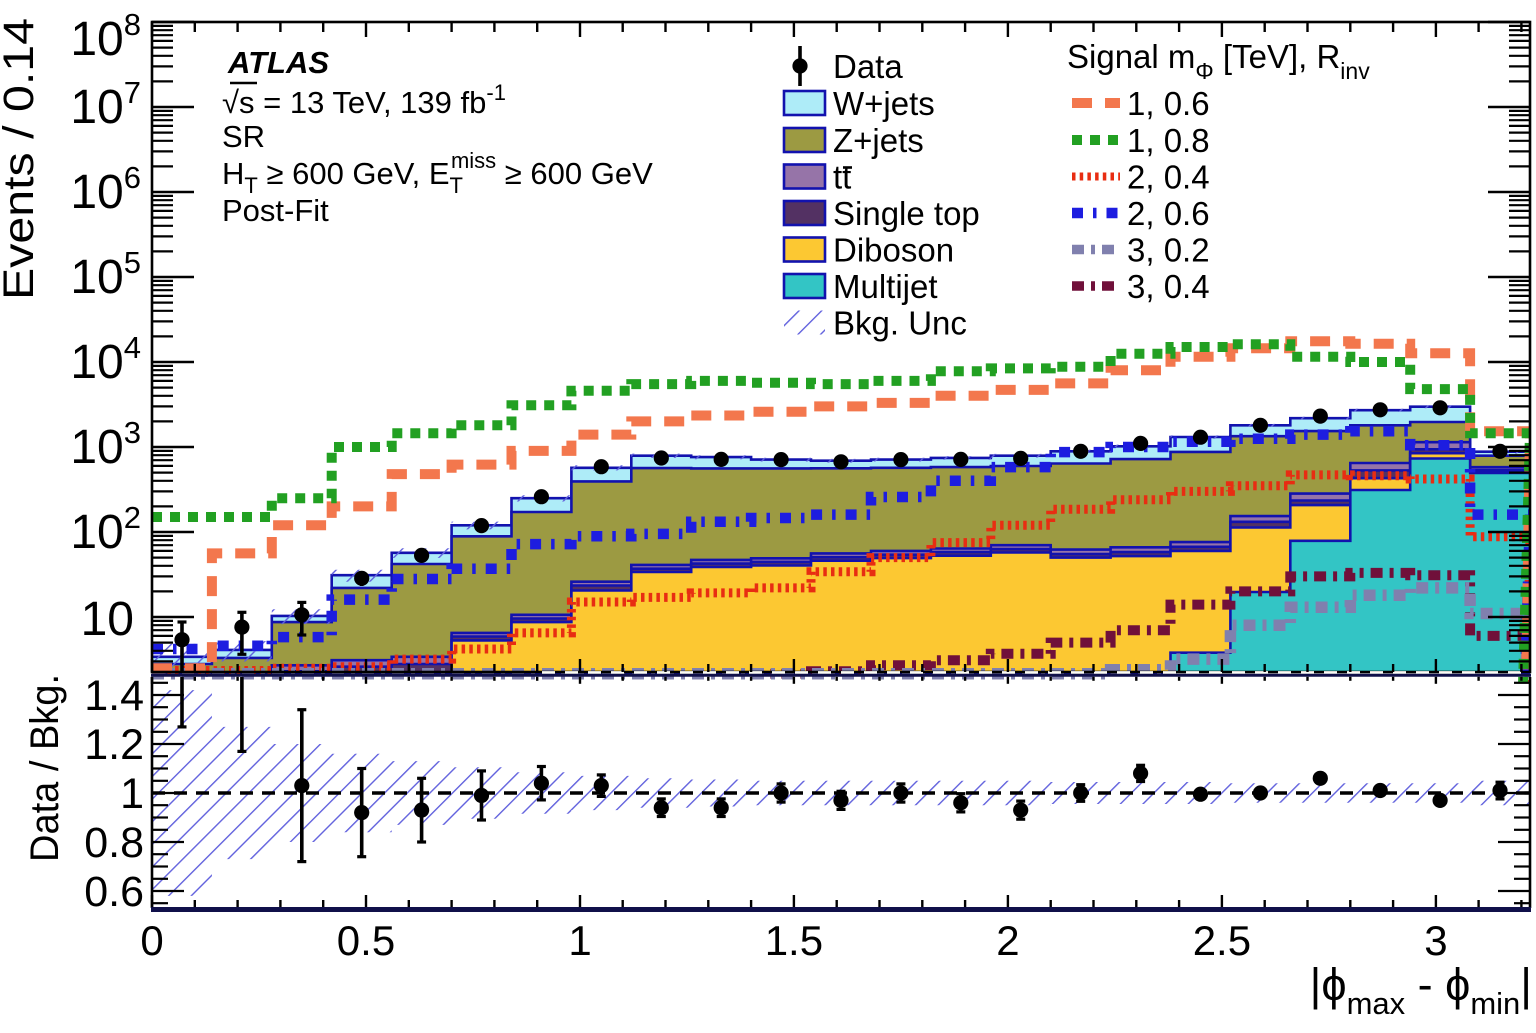  What do you see at coordinates (275, 210) in the screenshot?
I see `svg-text: Post-Fit` at bounding box center [275, 210].